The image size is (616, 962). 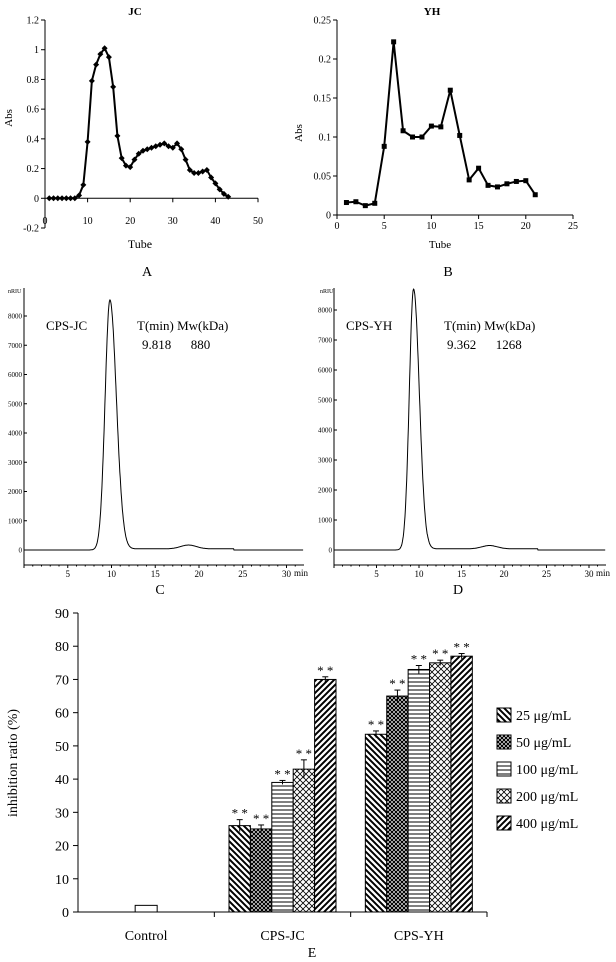 I want to click on y-tick-label: 4000, so click(x=15, y=434).